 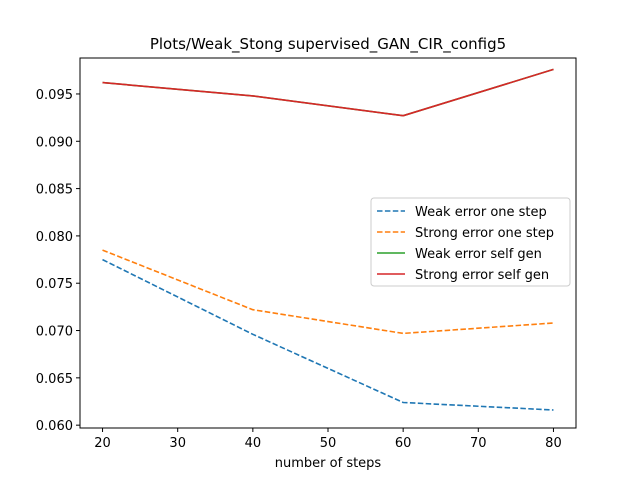 What do you see at coordinates (328, 443) in the screenshot?
I see `x-tick-label: 50` at bounding box center [328, 443].